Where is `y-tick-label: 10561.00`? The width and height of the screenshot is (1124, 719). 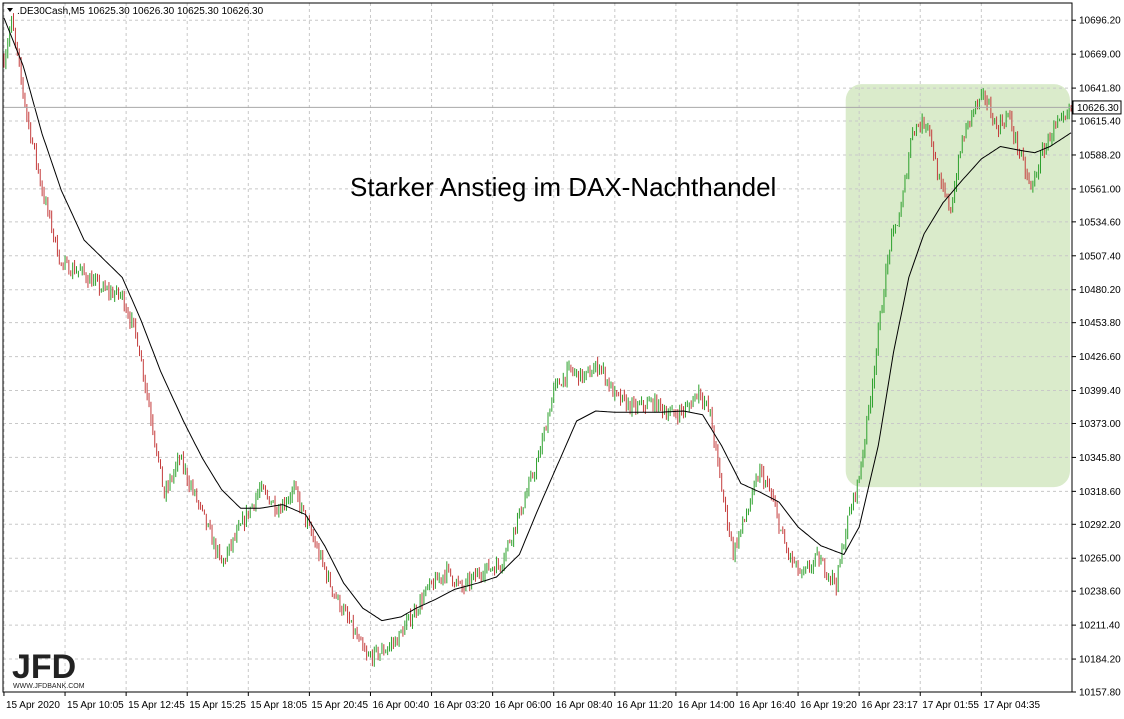
y-tick-label: 10561.00 is located at coordinates (1100, 189).